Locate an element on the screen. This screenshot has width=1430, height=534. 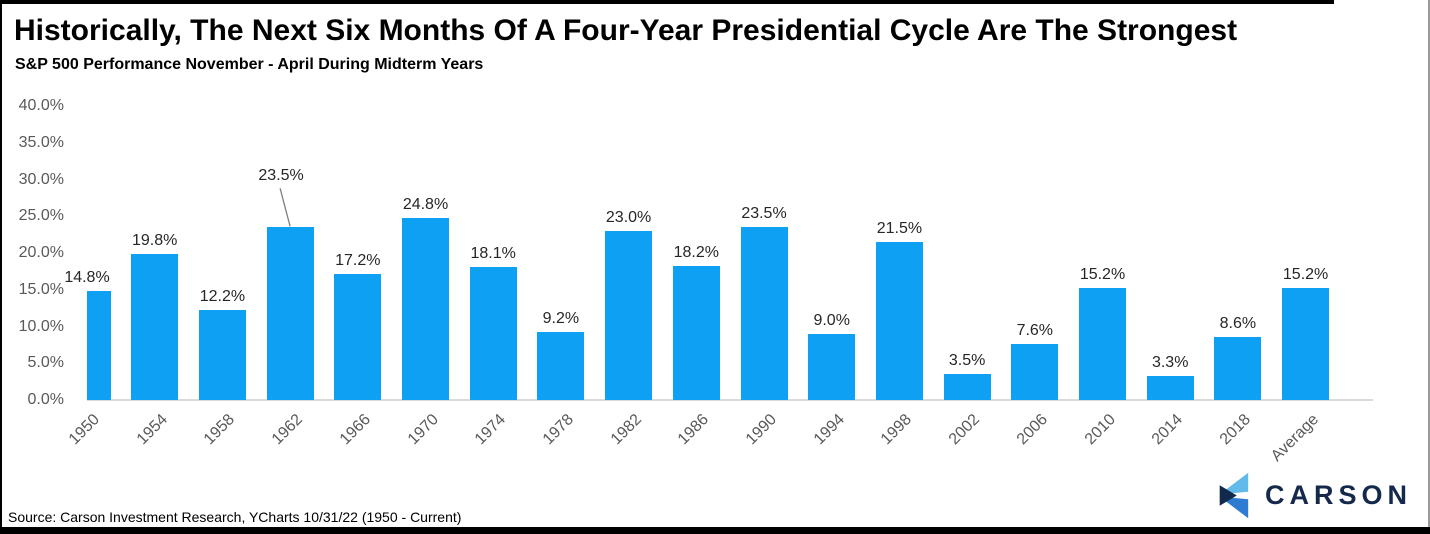
y-tick-label: 20.0% is located at coordinates (41, 252).